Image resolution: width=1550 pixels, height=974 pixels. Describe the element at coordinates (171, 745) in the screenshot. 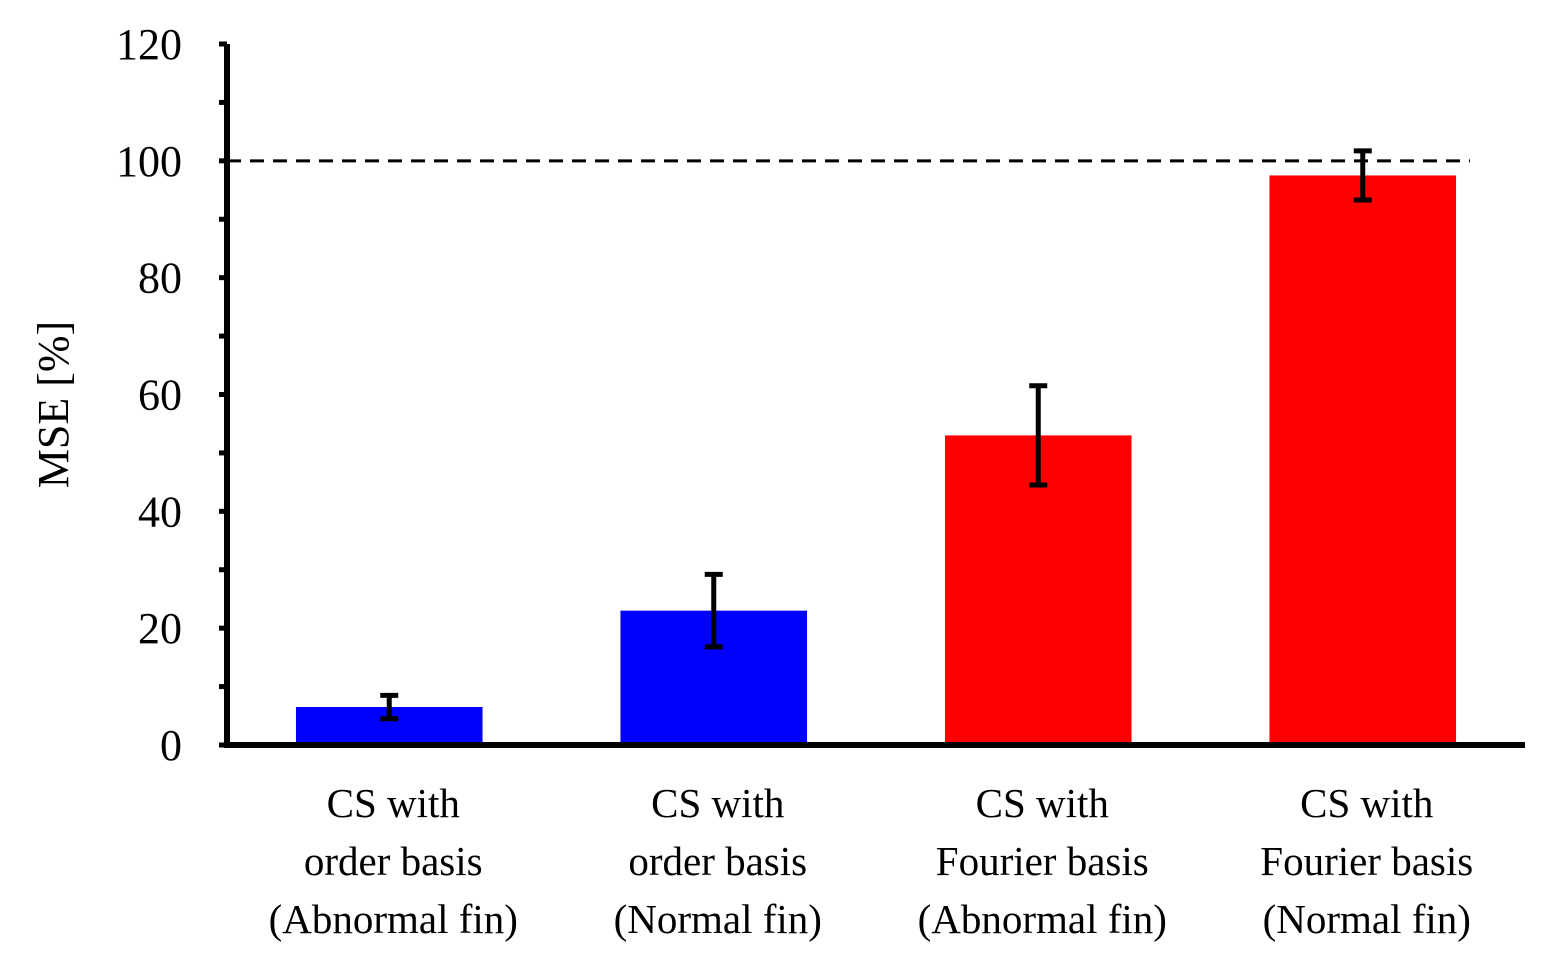

I see `y-tick-label: 0` at that location.